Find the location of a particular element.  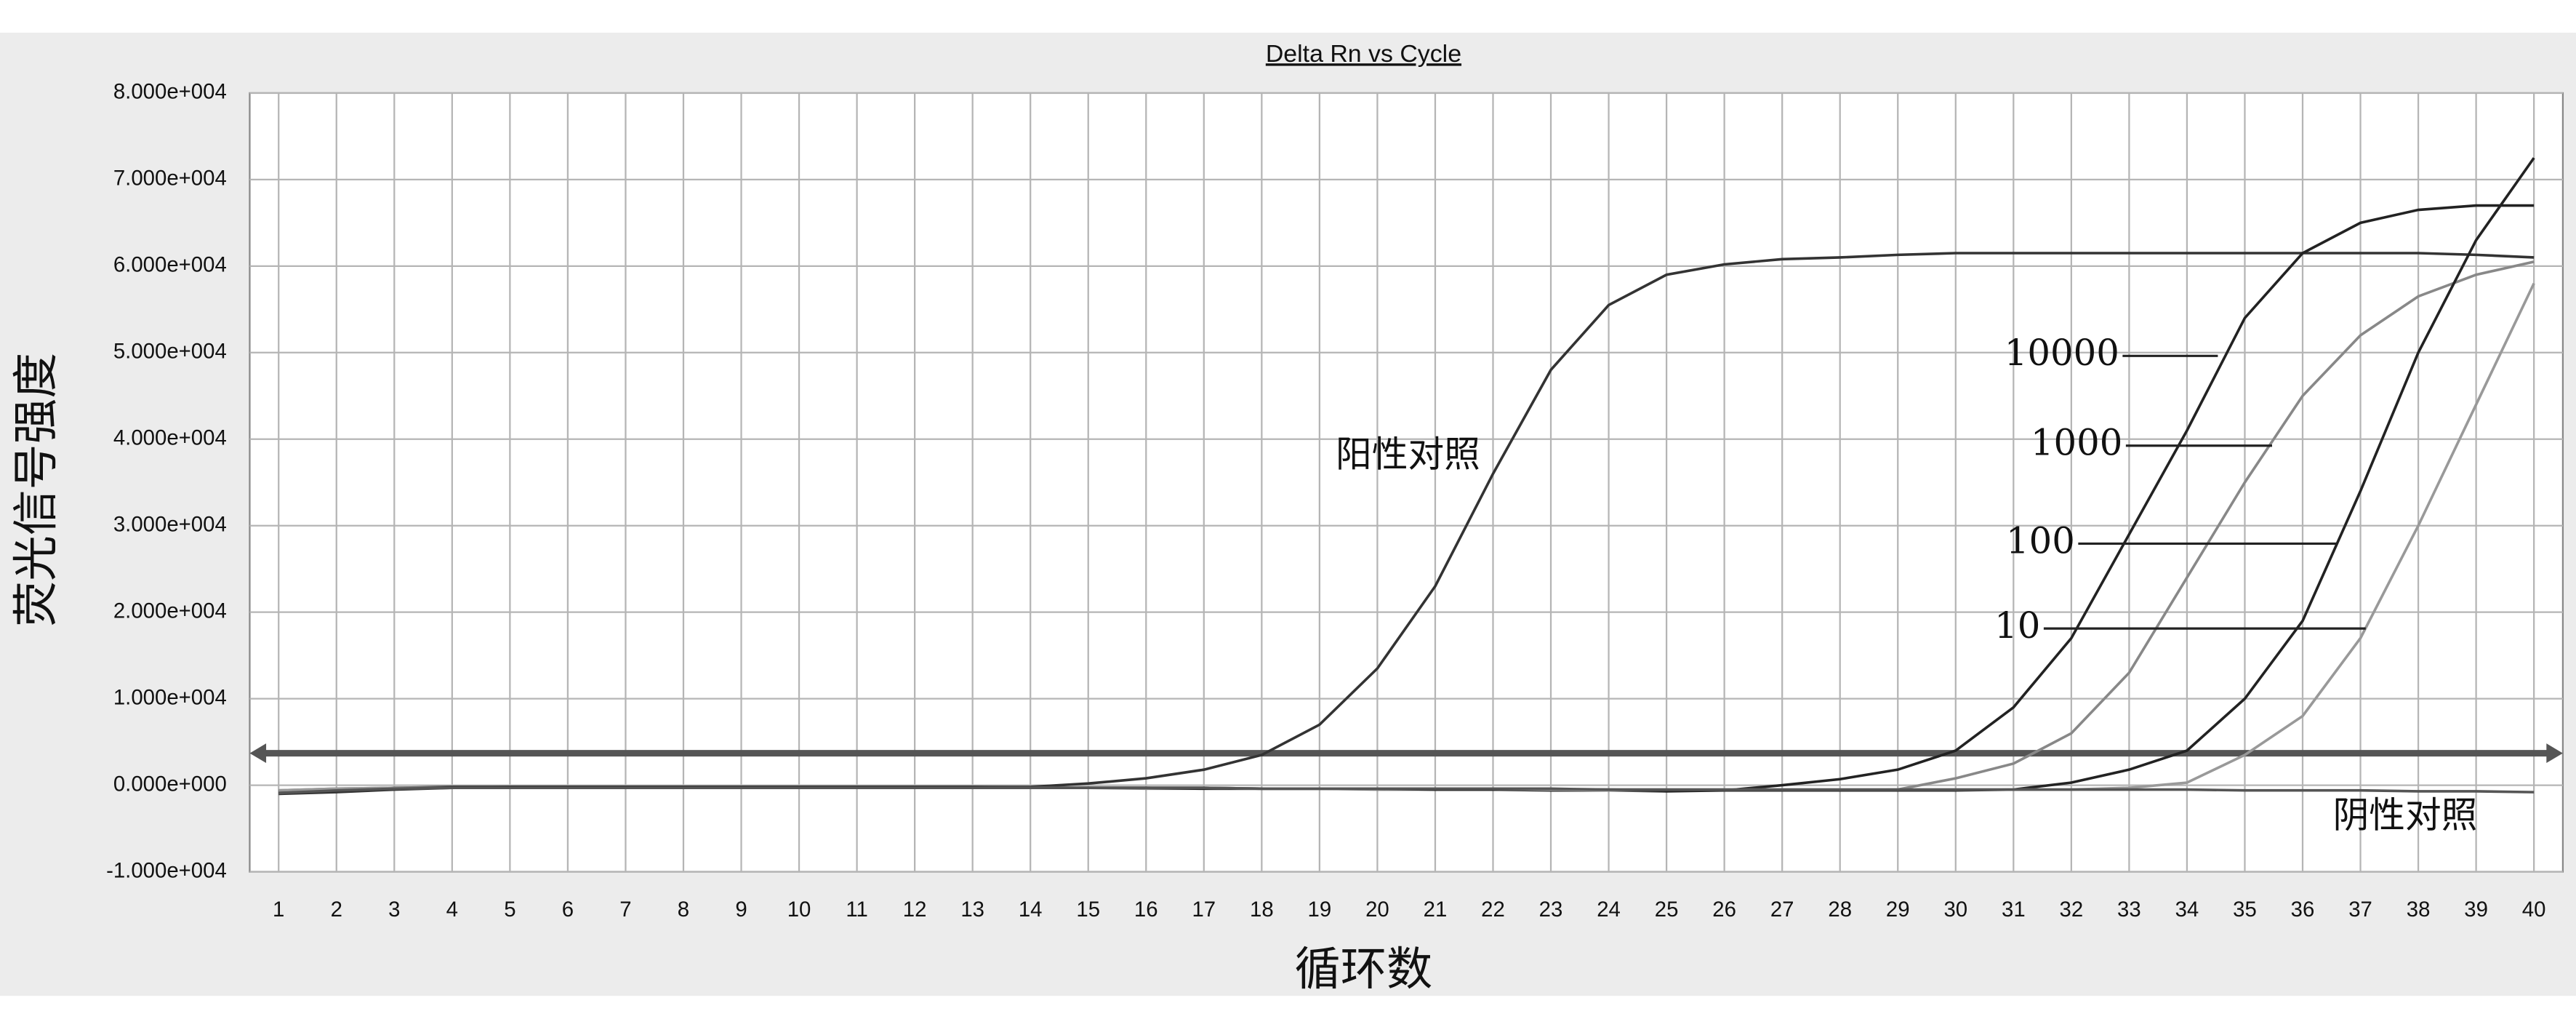

series-label: 100 is located at coordinates (2040, 541).